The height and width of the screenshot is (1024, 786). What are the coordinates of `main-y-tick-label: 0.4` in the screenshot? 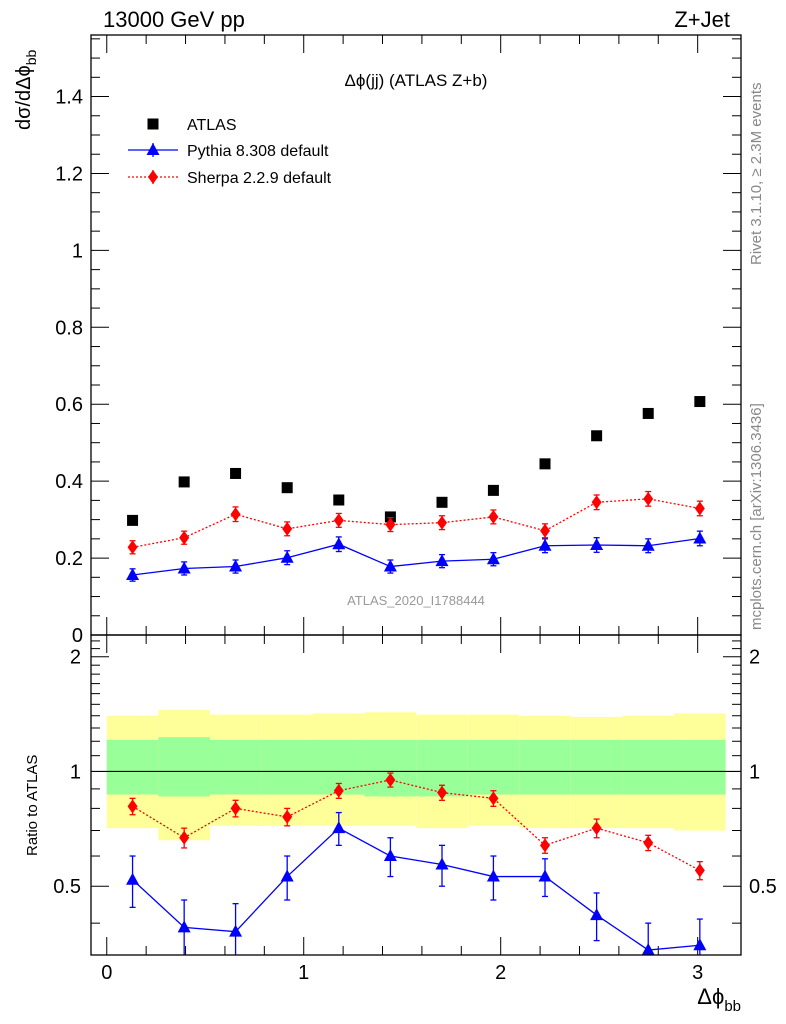 It's located at (69, 482).